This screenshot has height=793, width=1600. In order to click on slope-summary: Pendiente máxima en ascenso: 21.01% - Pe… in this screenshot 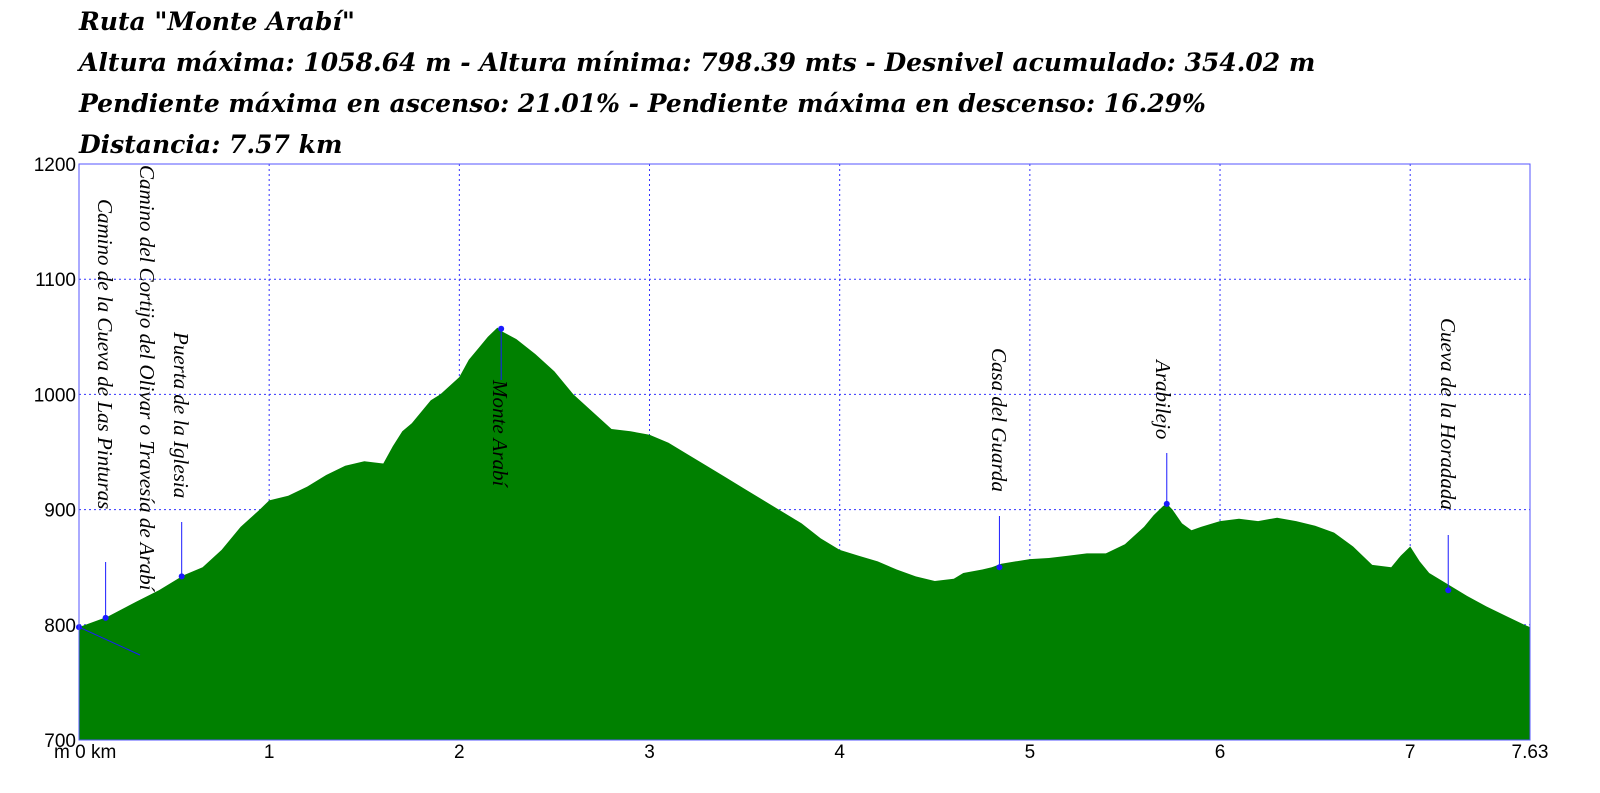, I will do `click(642, 103)`.